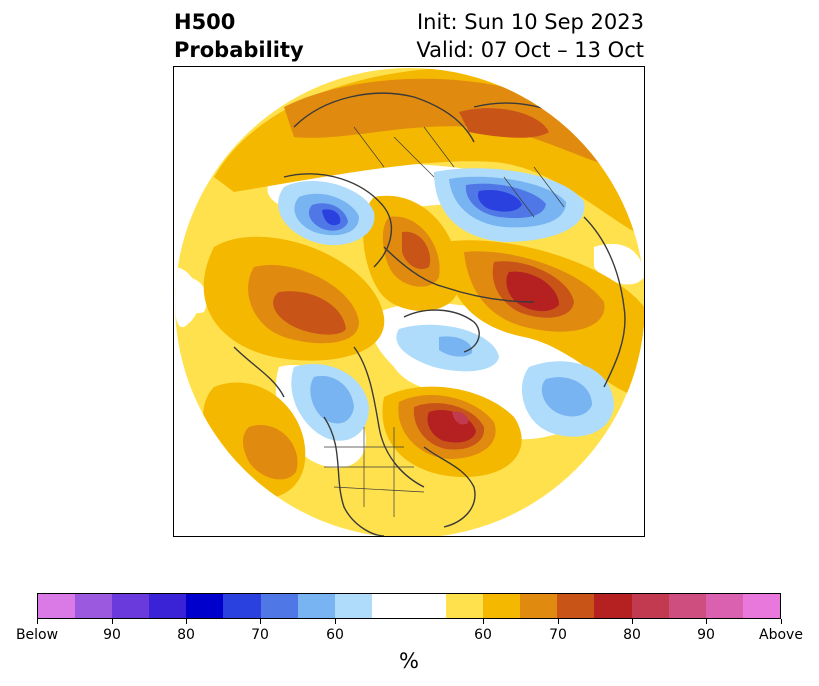  I want to click on colorbar-unit: %, so click(409, 661).